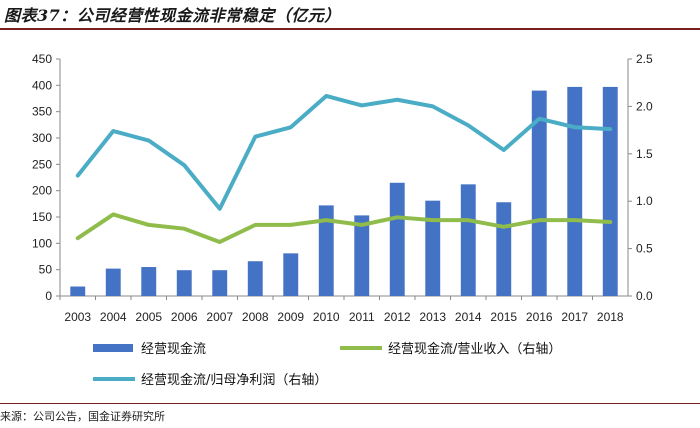 The width and height of the screenshot is (700, 428). I want to click on y-right-tick-label: 1.5, so click(644, 154).